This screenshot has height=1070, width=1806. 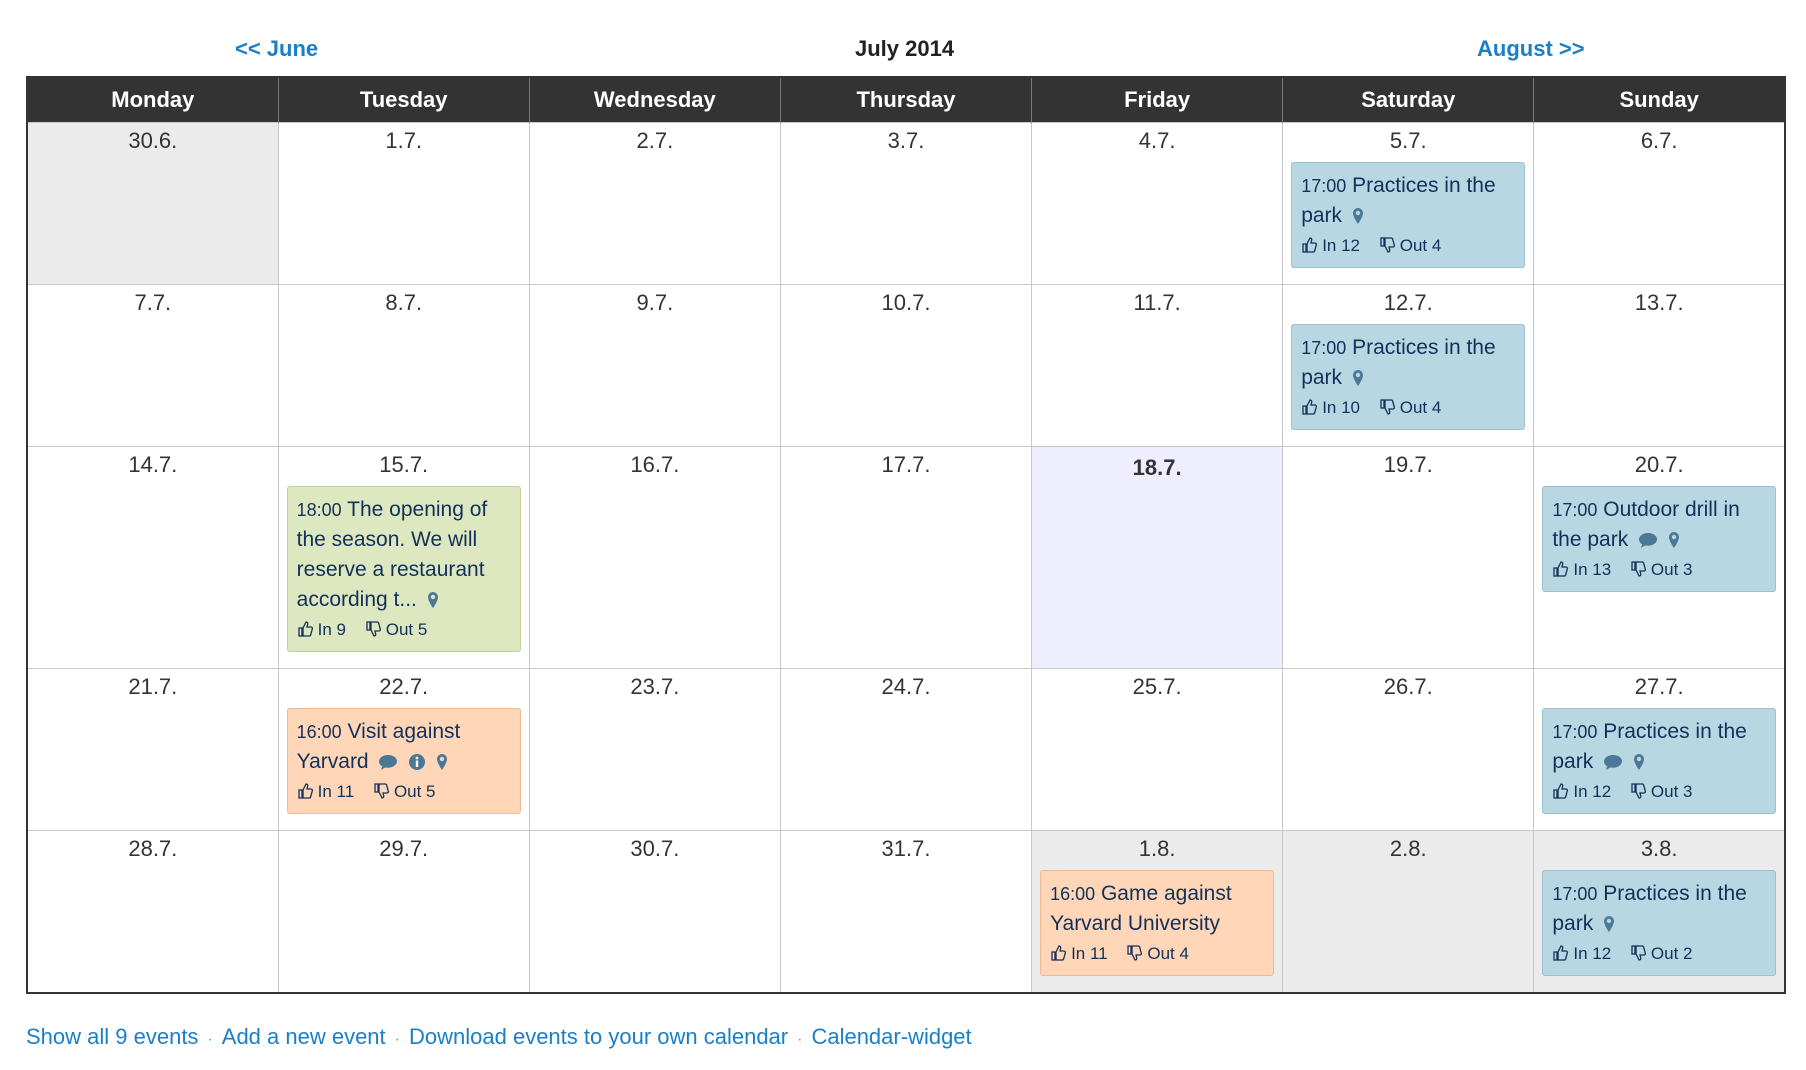 I want to click on day-cell: 10.7., so click(x=906, y=365).